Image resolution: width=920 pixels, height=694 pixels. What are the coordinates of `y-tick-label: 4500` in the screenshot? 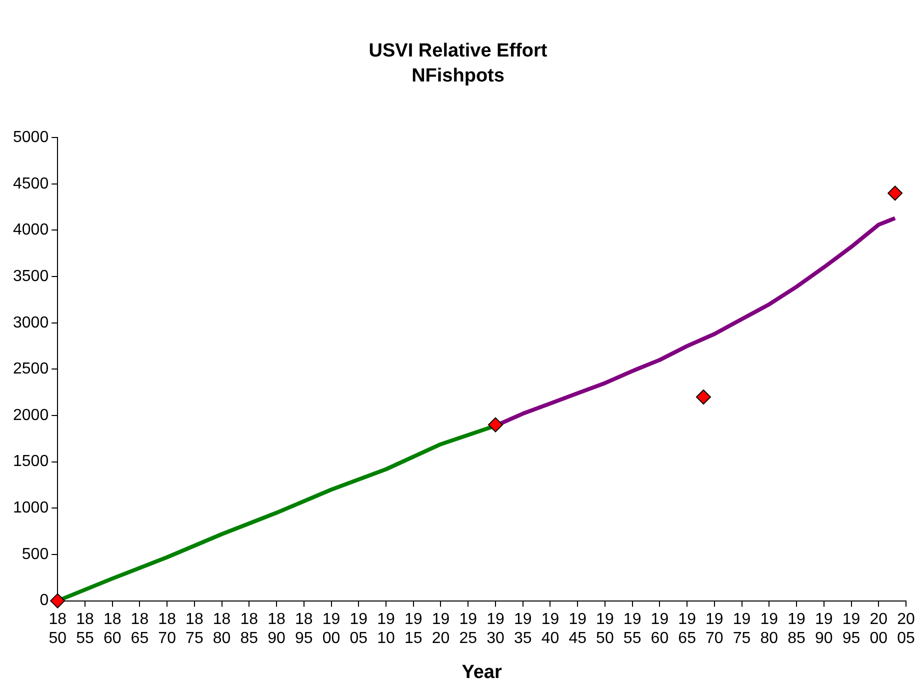 It's located at (31, 183).